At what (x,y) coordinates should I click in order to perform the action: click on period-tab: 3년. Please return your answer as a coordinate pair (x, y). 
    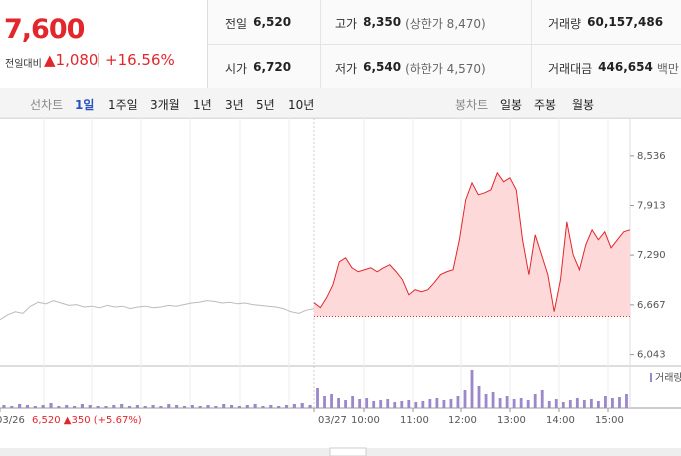
    Looking at the image, I should click on (234, 105).